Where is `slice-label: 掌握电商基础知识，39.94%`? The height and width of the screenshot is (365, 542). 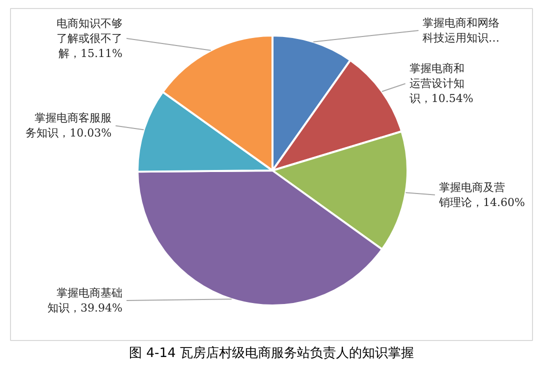
slice-label: 掌握电商基础知识，39.94% is located at coordinates (85, 300).